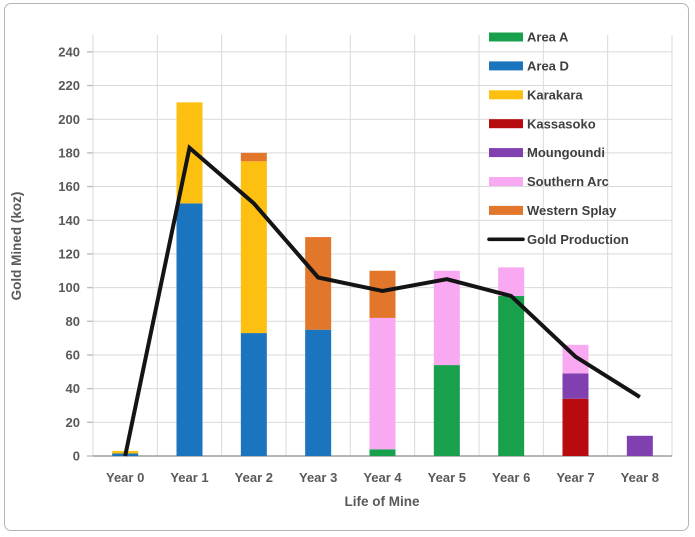 The image size is (695, 537). What do you see at coordinates (382, 501) in the screenshot?
I see `x-axis-title: Life of Mine` at bounding box center [382, 501].